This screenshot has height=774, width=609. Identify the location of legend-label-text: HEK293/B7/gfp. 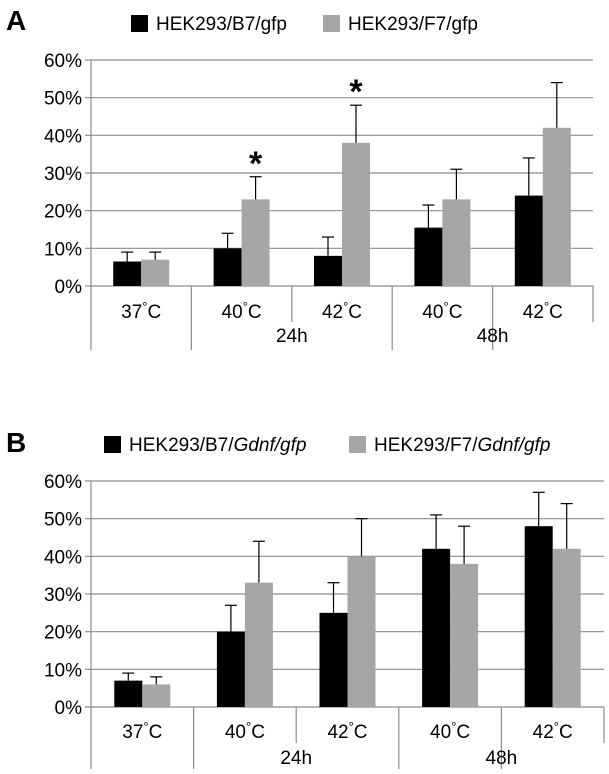
(221, 24).